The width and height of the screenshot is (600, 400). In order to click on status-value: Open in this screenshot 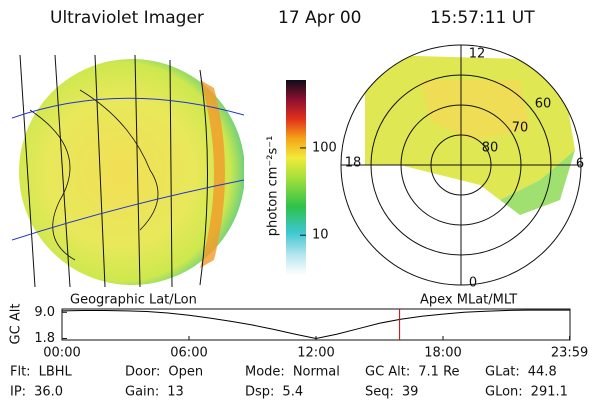, I will do `click(185, 372)`.